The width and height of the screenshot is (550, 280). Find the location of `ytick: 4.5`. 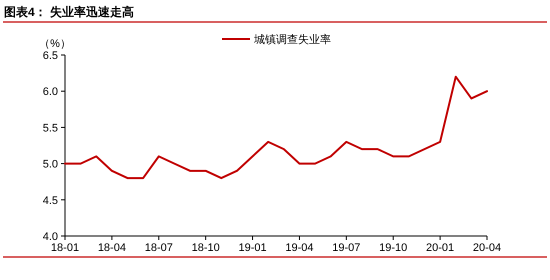

ytick: 4.5 is located at coordinates (50, 200).